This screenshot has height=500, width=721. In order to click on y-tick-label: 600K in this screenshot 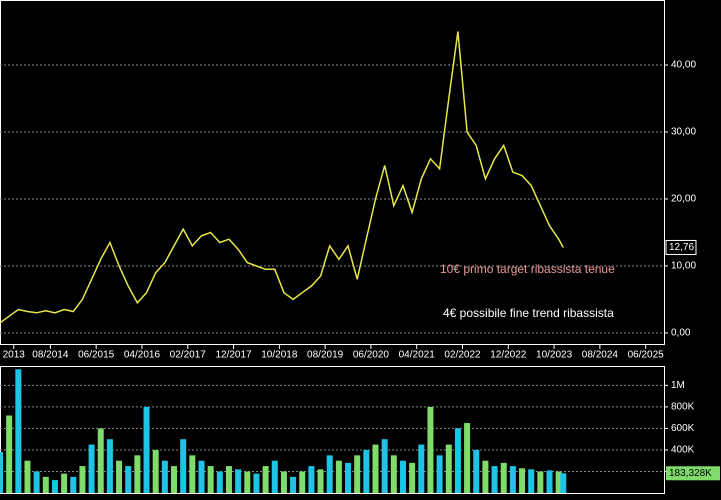, I will do `click(683, 428)`.